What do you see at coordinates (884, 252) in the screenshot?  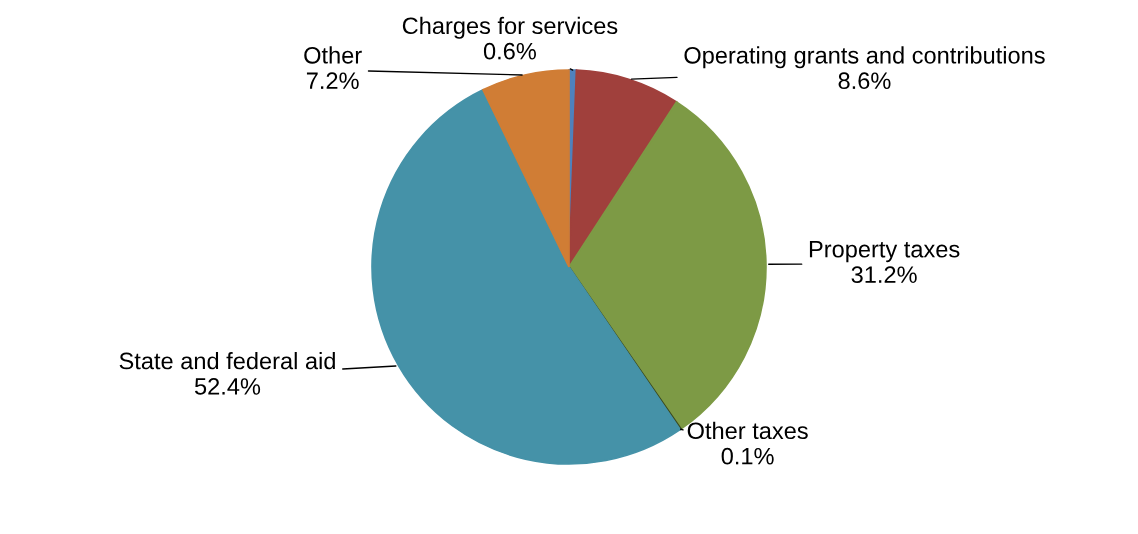 I see `slice-label: Property taxes` at bounding box center [884, 252].